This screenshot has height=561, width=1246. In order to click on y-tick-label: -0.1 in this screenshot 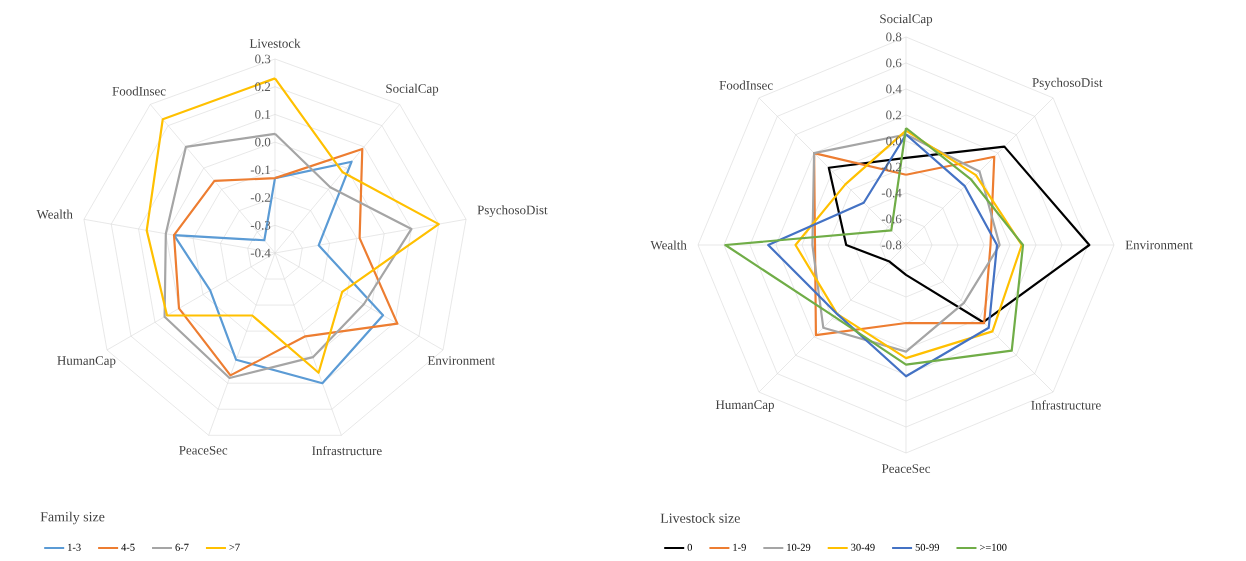, I will do `click(260, 170)`.